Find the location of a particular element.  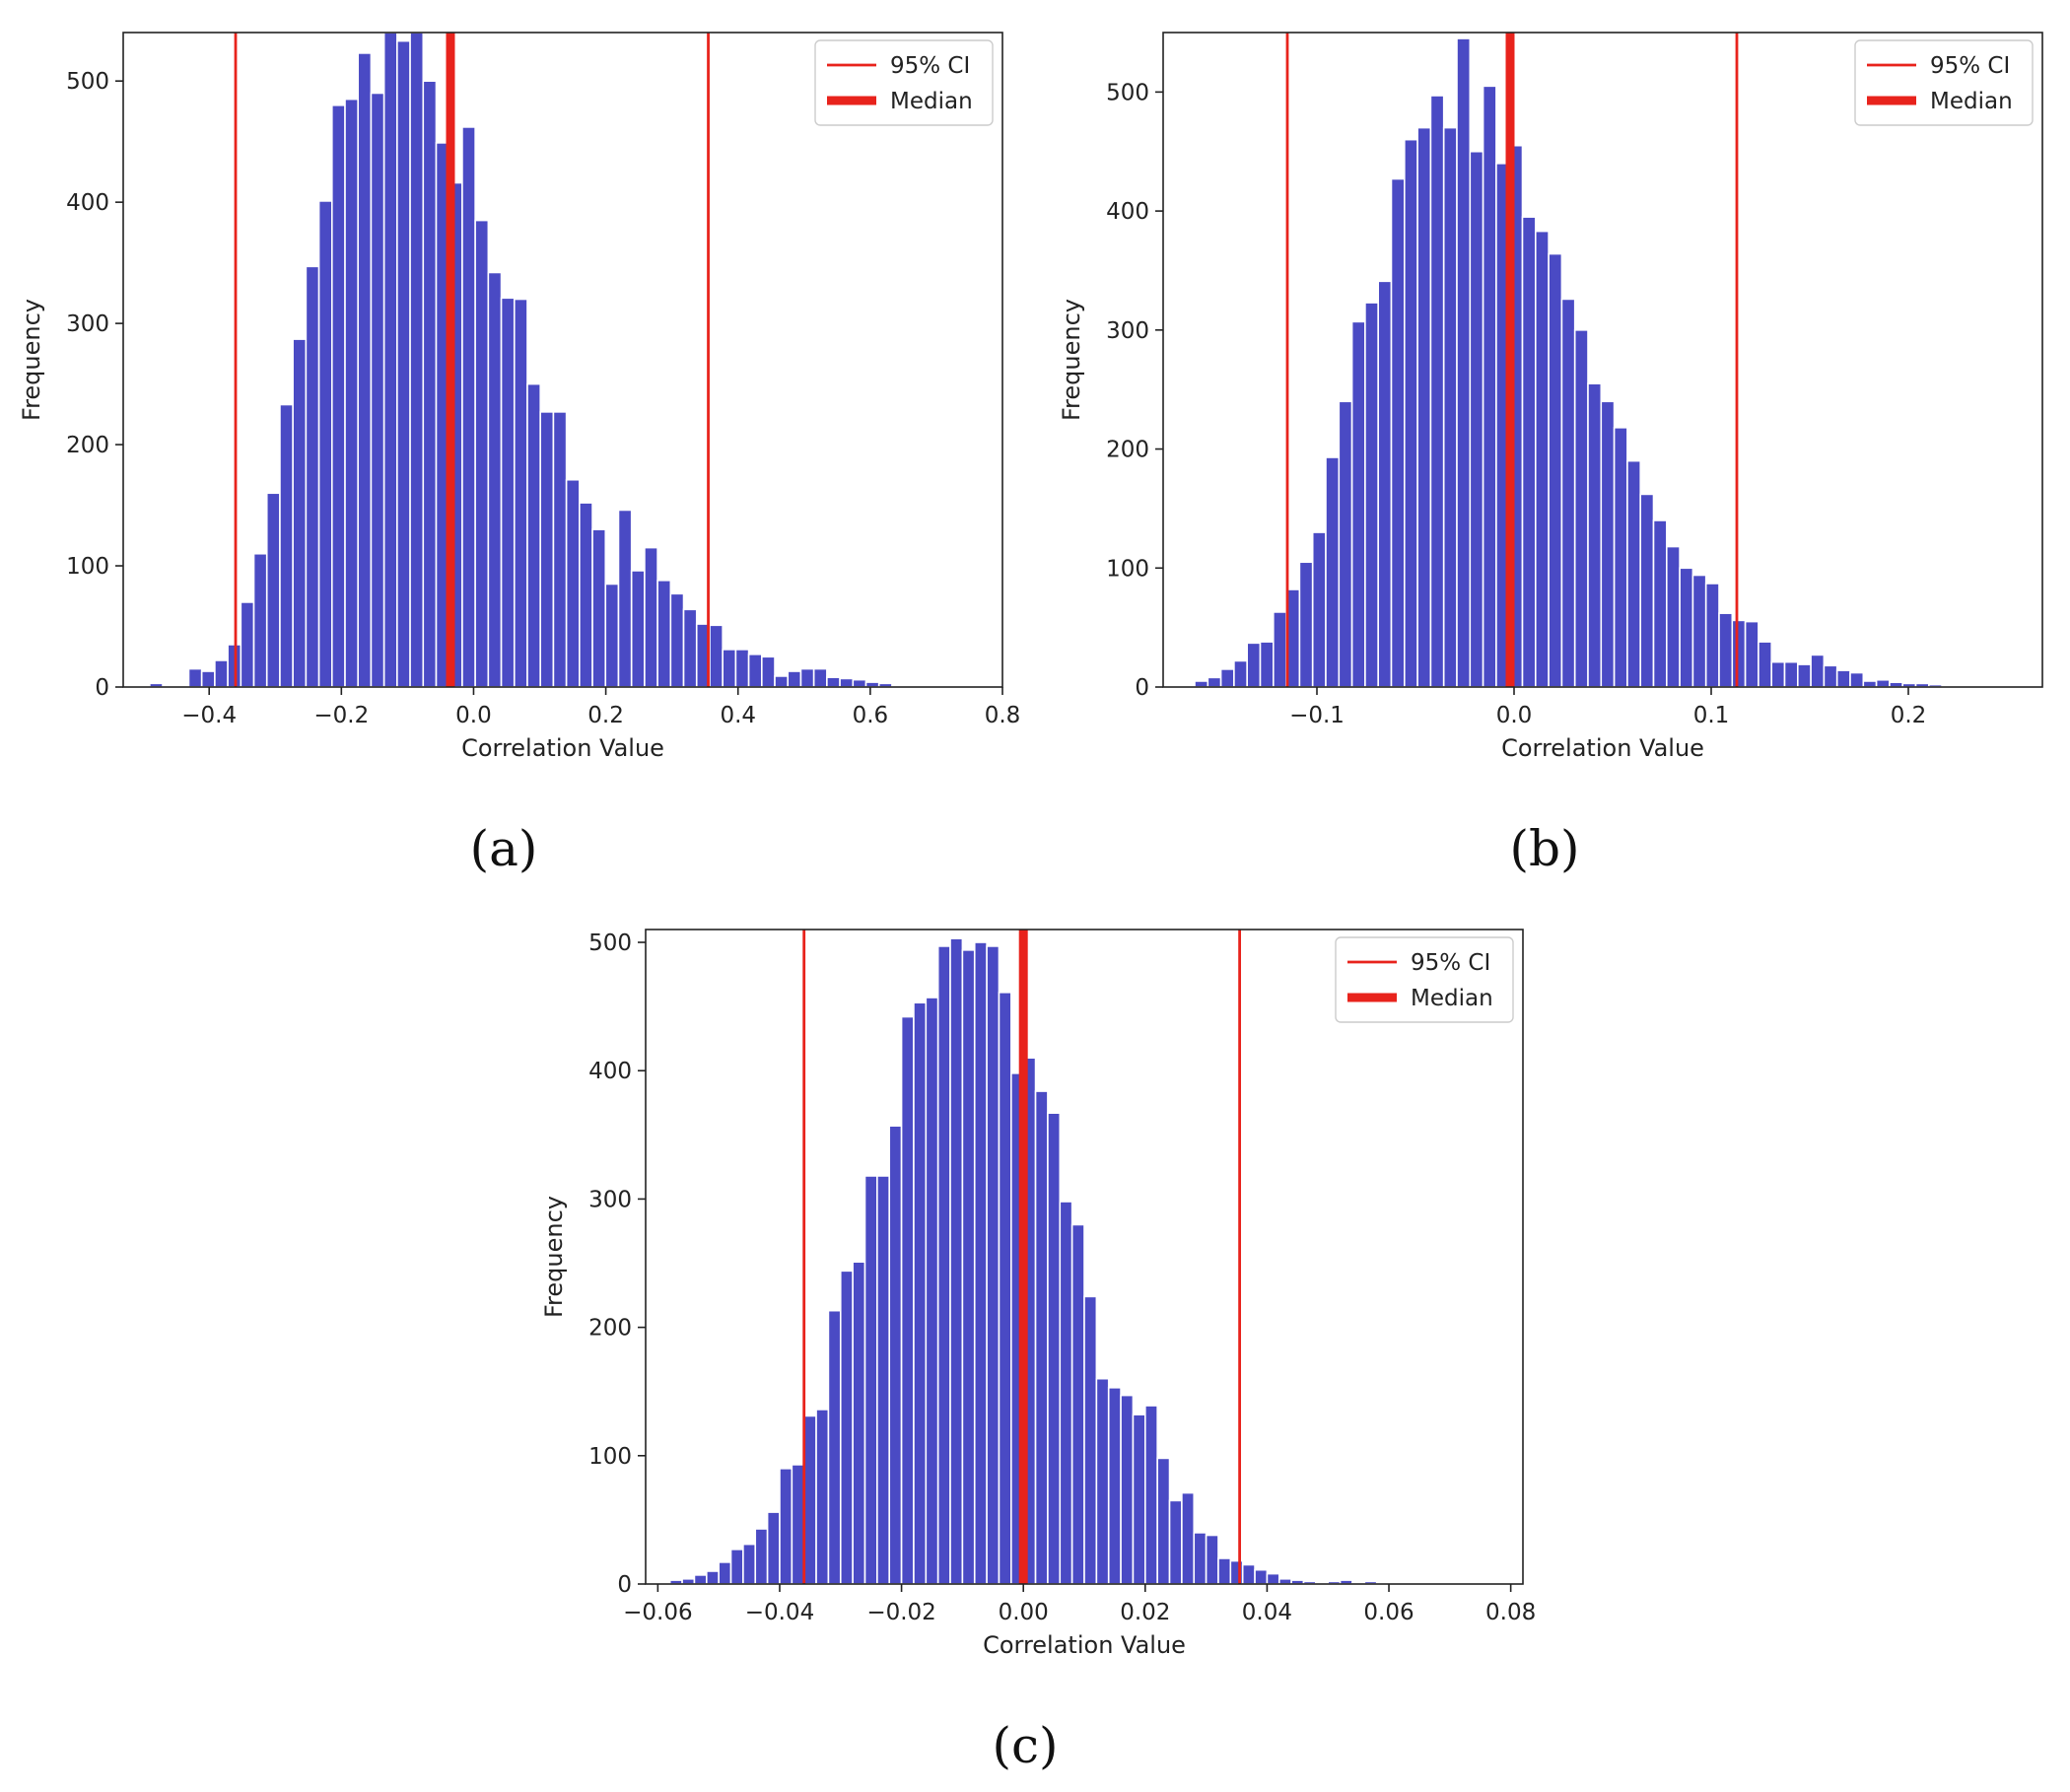

x-tick-label: −0.4 is located at coordinates (209, 715).